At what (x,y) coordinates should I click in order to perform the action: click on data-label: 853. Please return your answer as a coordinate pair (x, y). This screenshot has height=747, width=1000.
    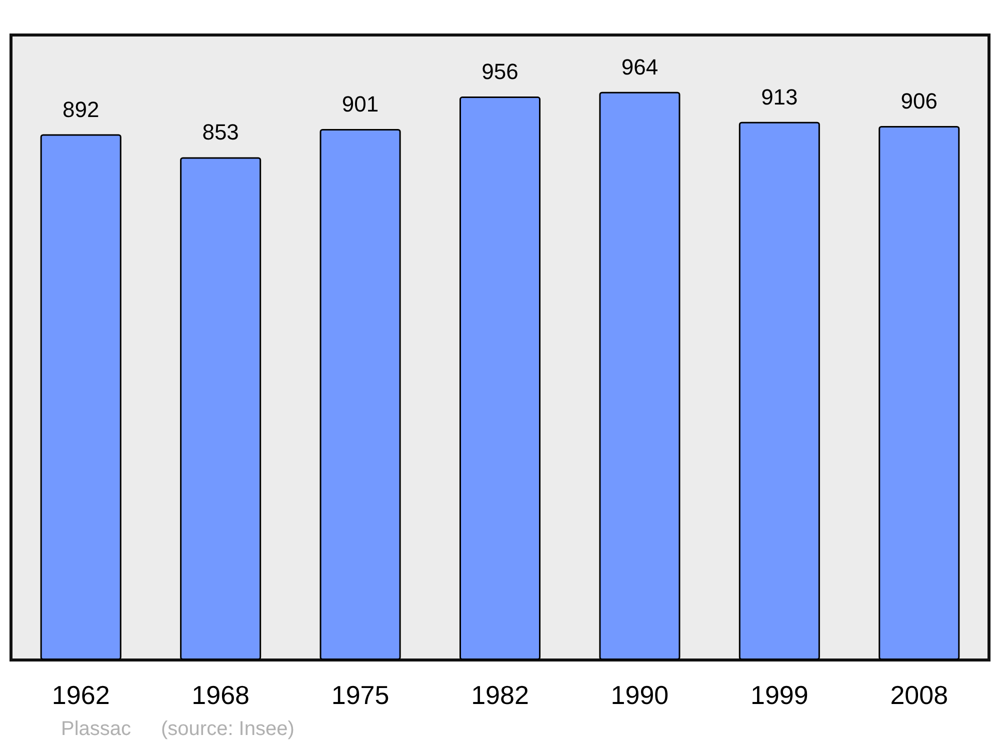
    Looking at the image, I should click on (220, 132).